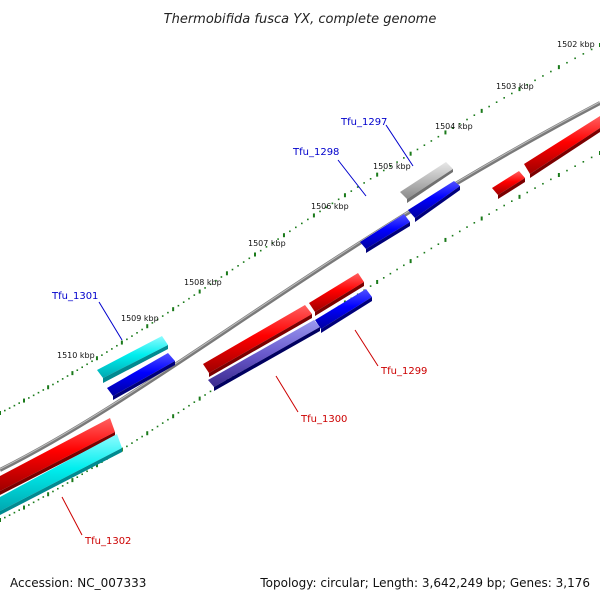  What do you see at coordinates (323, 419) in the screenshot?
I see `gene-label-tfu-1300: Tfu_1300` at bounding box center [323, 419].